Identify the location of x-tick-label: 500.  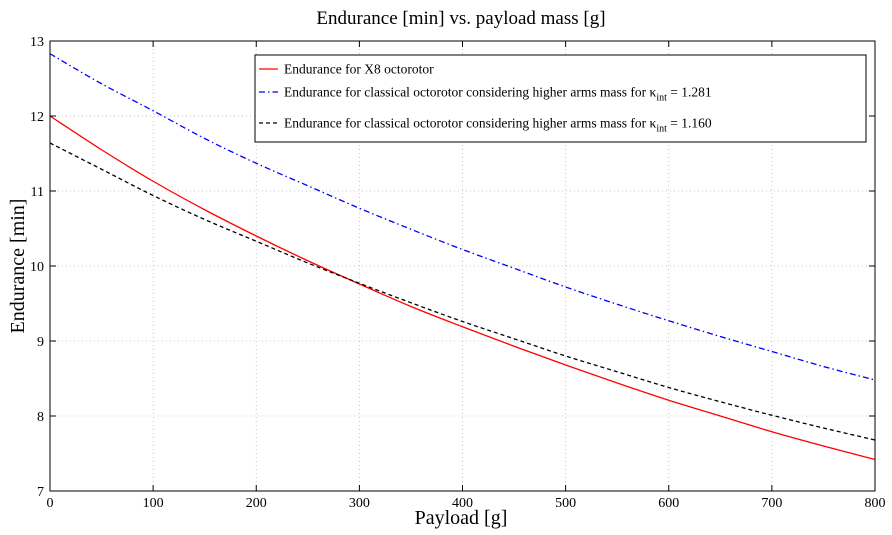
(565, 503).